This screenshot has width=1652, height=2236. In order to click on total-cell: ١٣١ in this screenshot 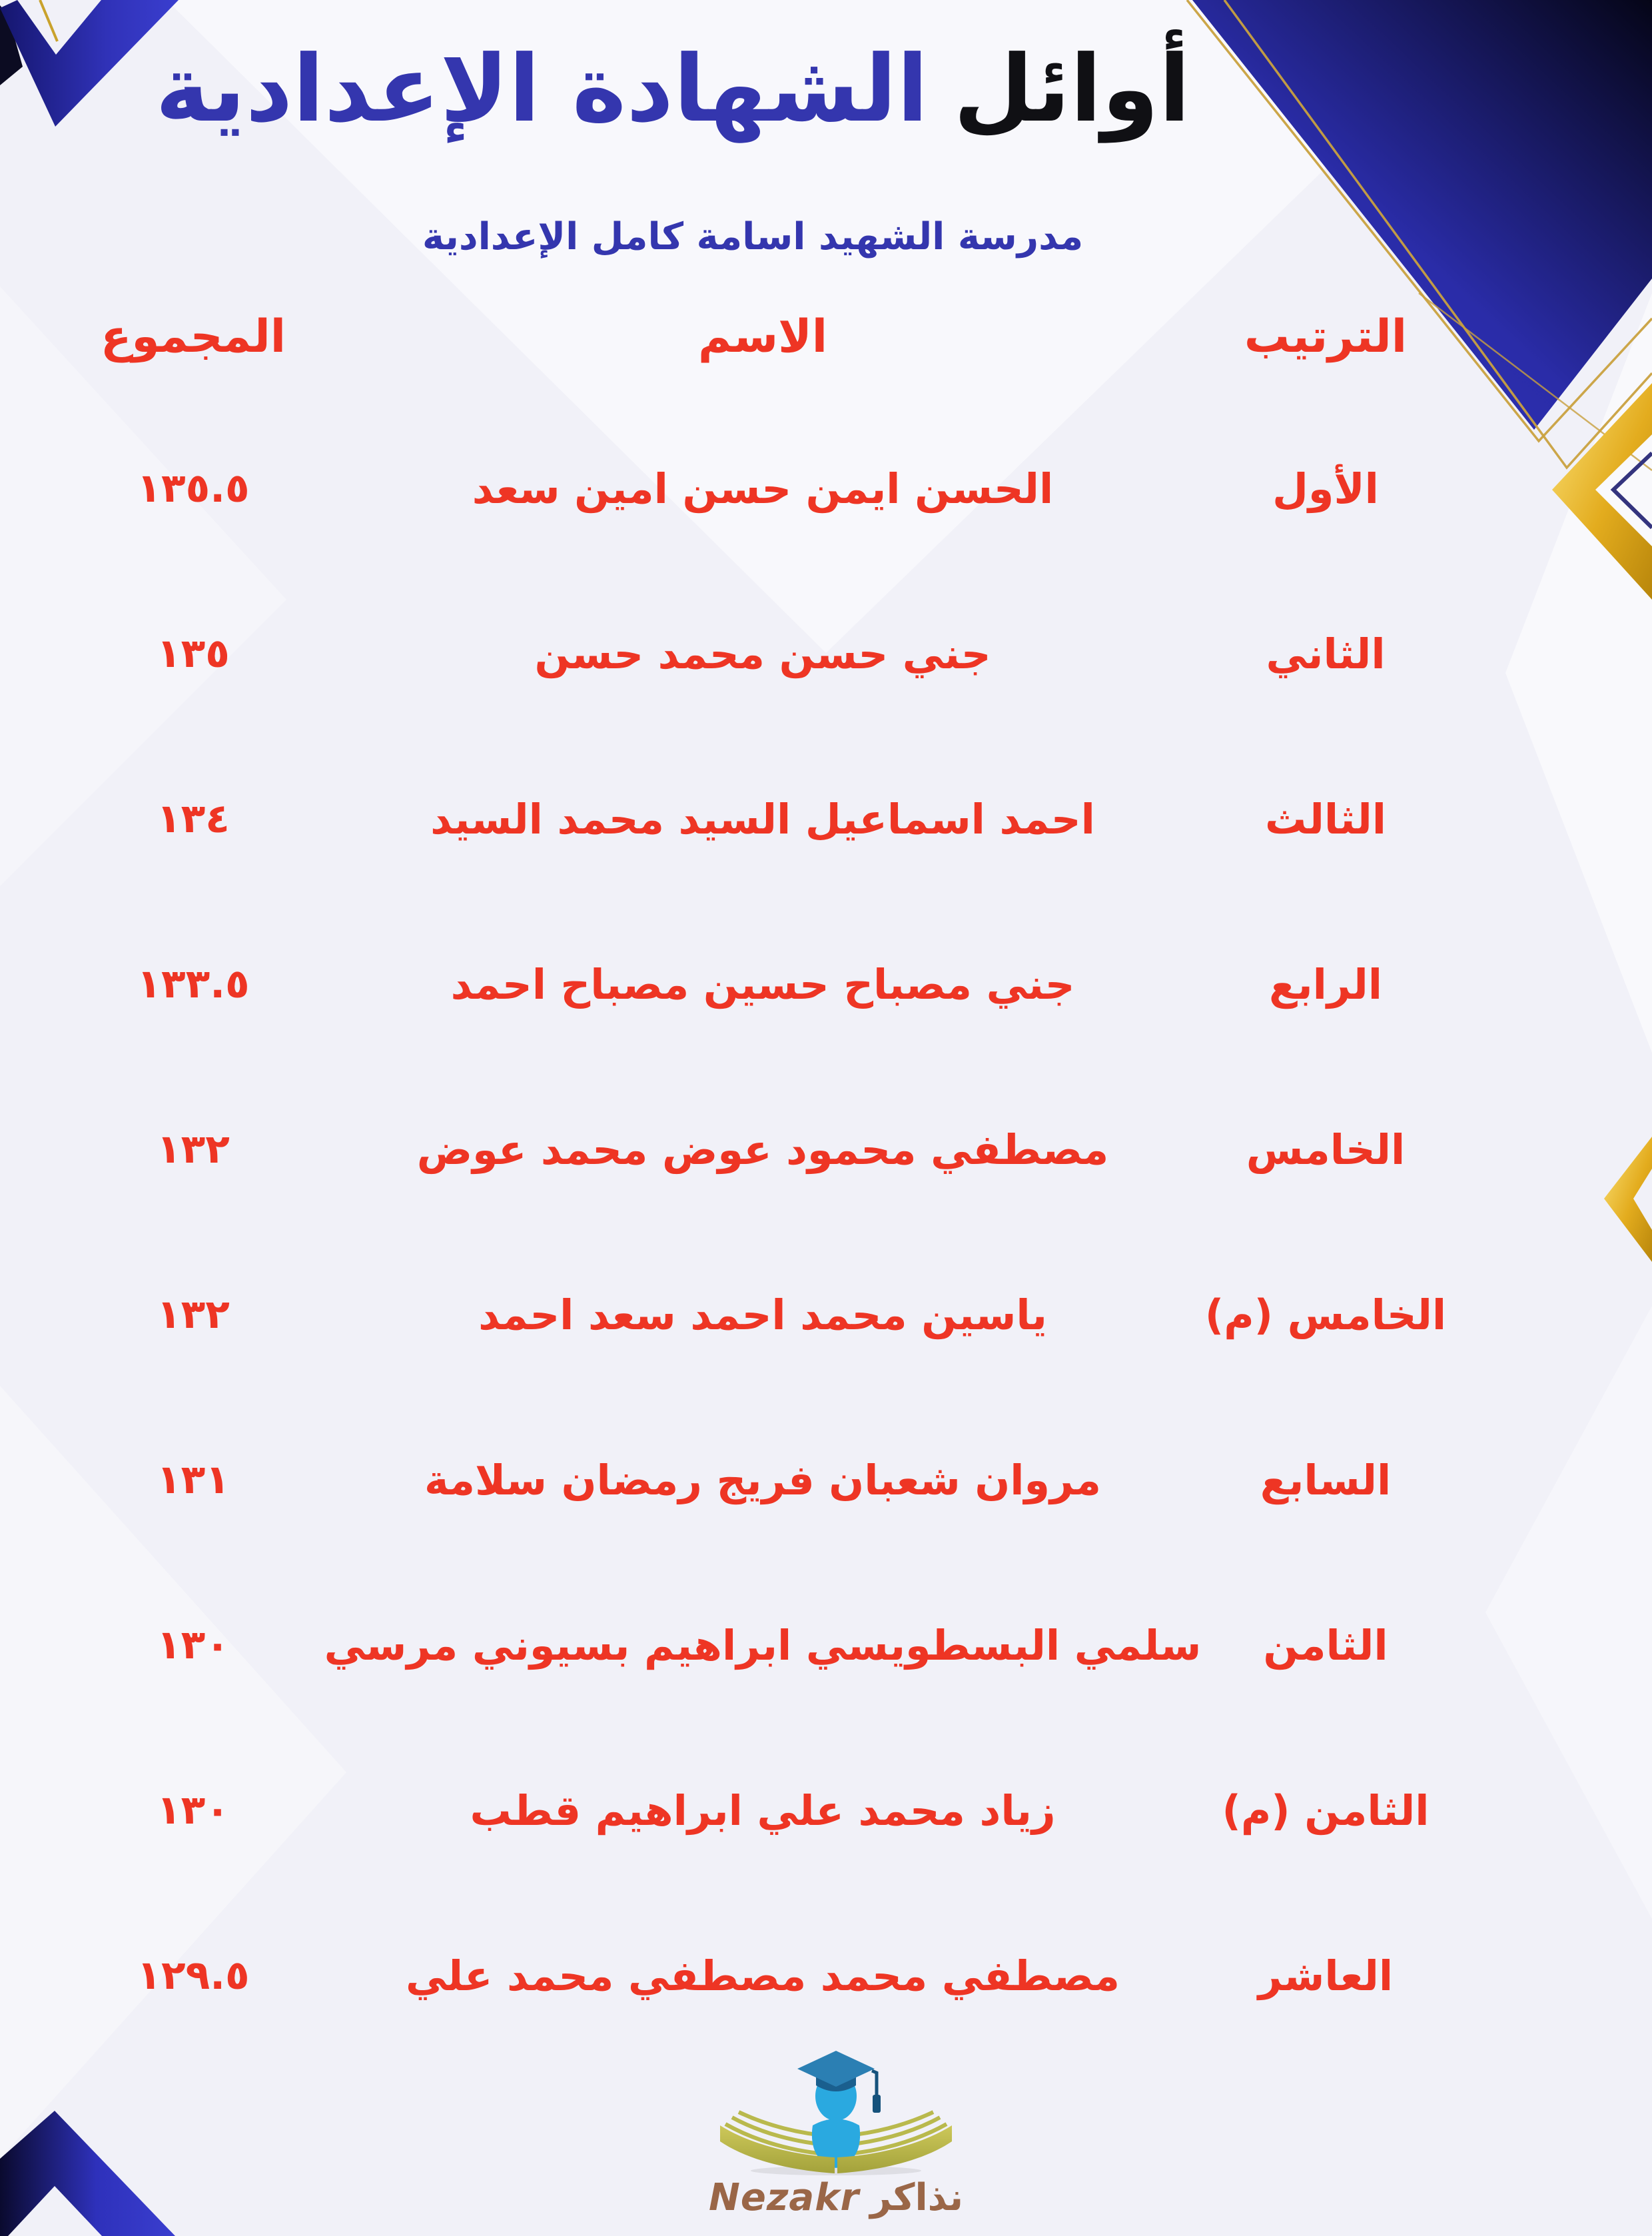, I will do `click(193, 1479)`.